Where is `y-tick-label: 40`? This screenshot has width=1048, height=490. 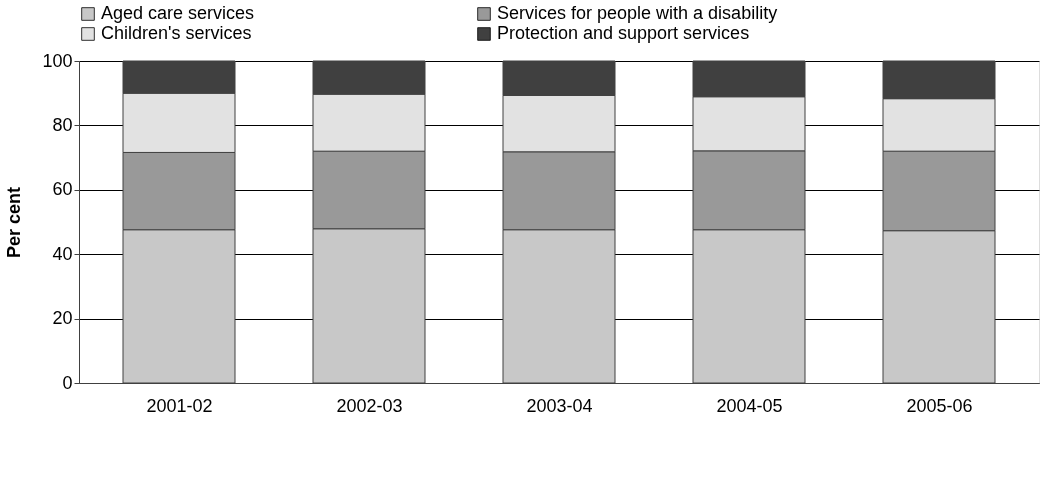
y-tick-label: 40 is located at coordinates (62, 253).